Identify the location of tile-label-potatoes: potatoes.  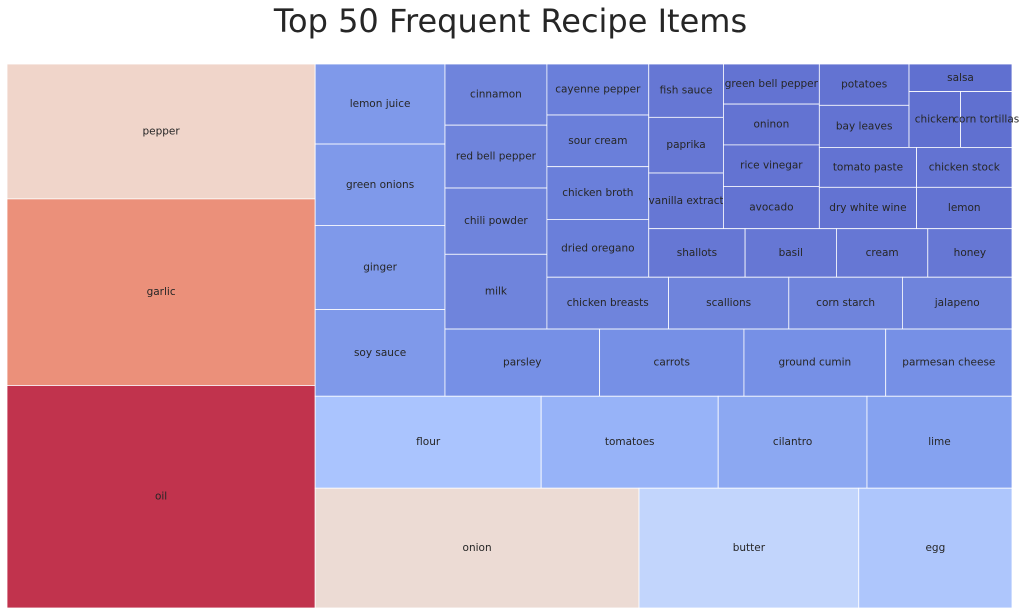
(864, 85).